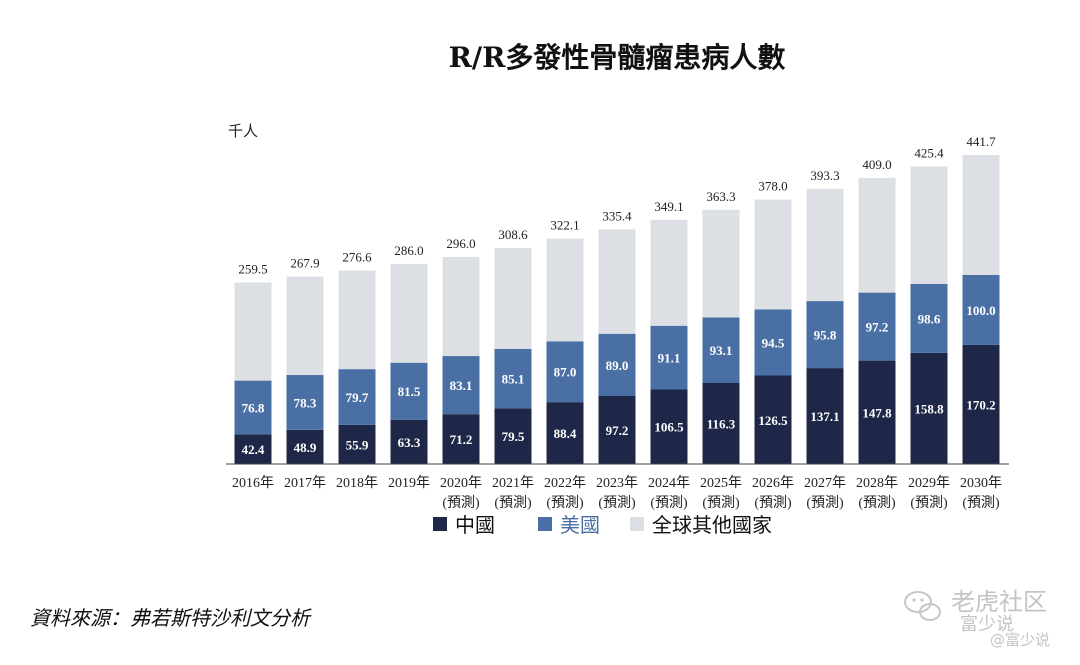  I want to click on data-label: 158.8, so click(929, 408).